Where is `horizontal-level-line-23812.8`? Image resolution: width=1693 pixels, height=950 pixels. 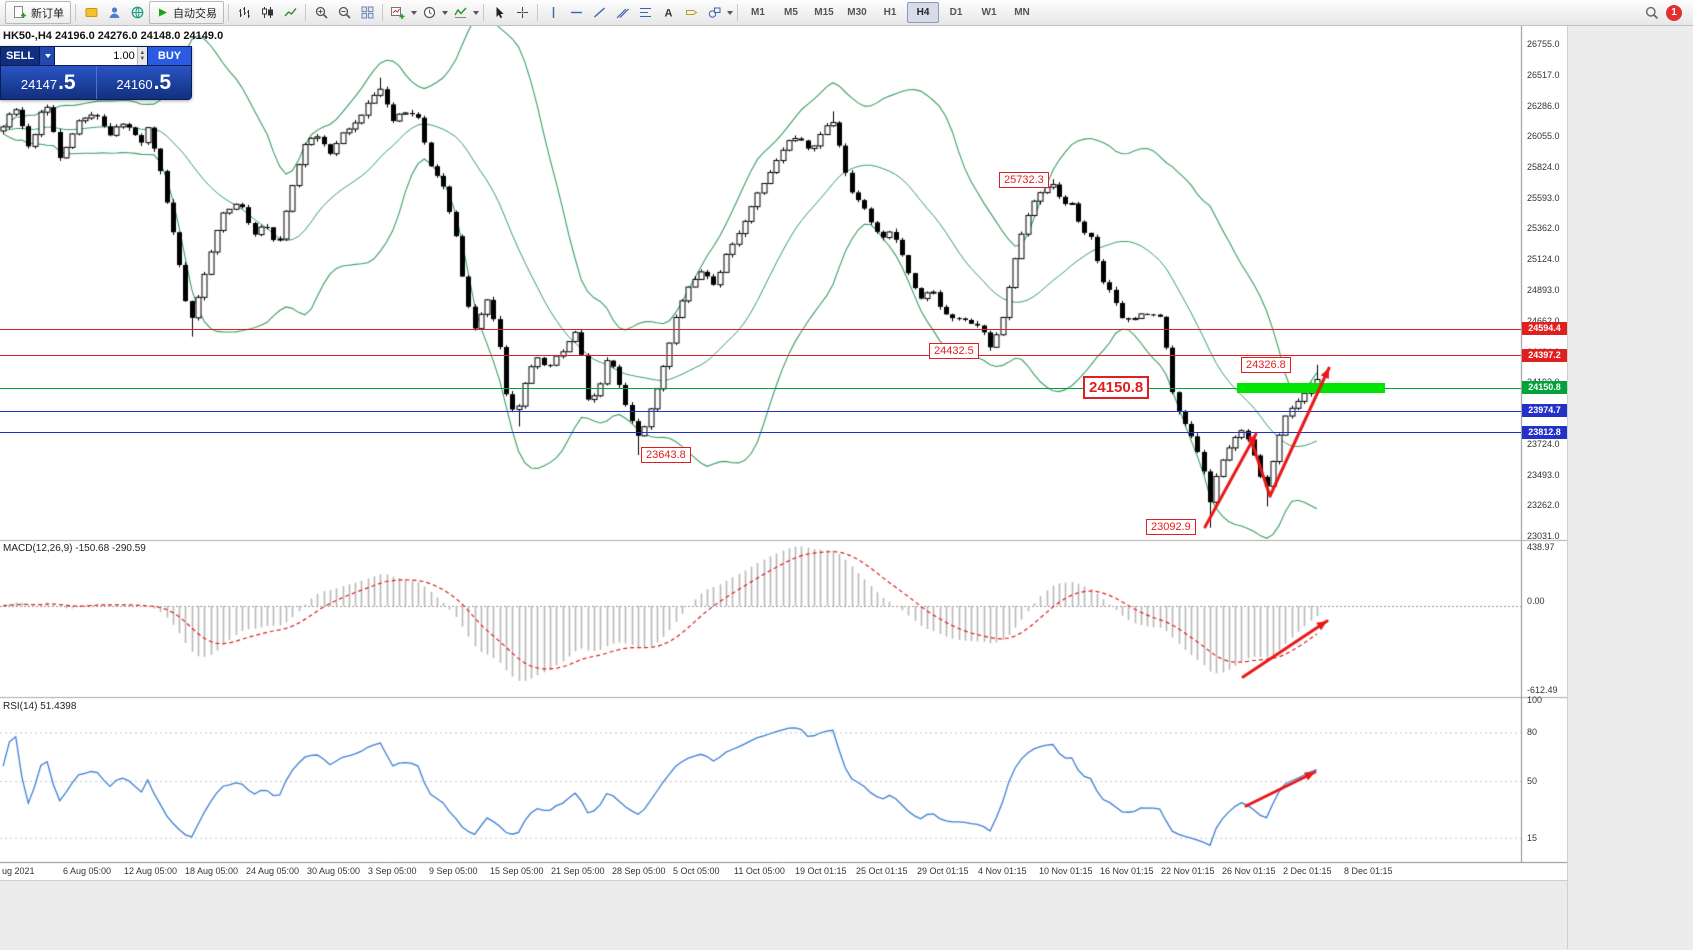 horizontal-level-line-23812.8 is located at coordinates (760, 433).